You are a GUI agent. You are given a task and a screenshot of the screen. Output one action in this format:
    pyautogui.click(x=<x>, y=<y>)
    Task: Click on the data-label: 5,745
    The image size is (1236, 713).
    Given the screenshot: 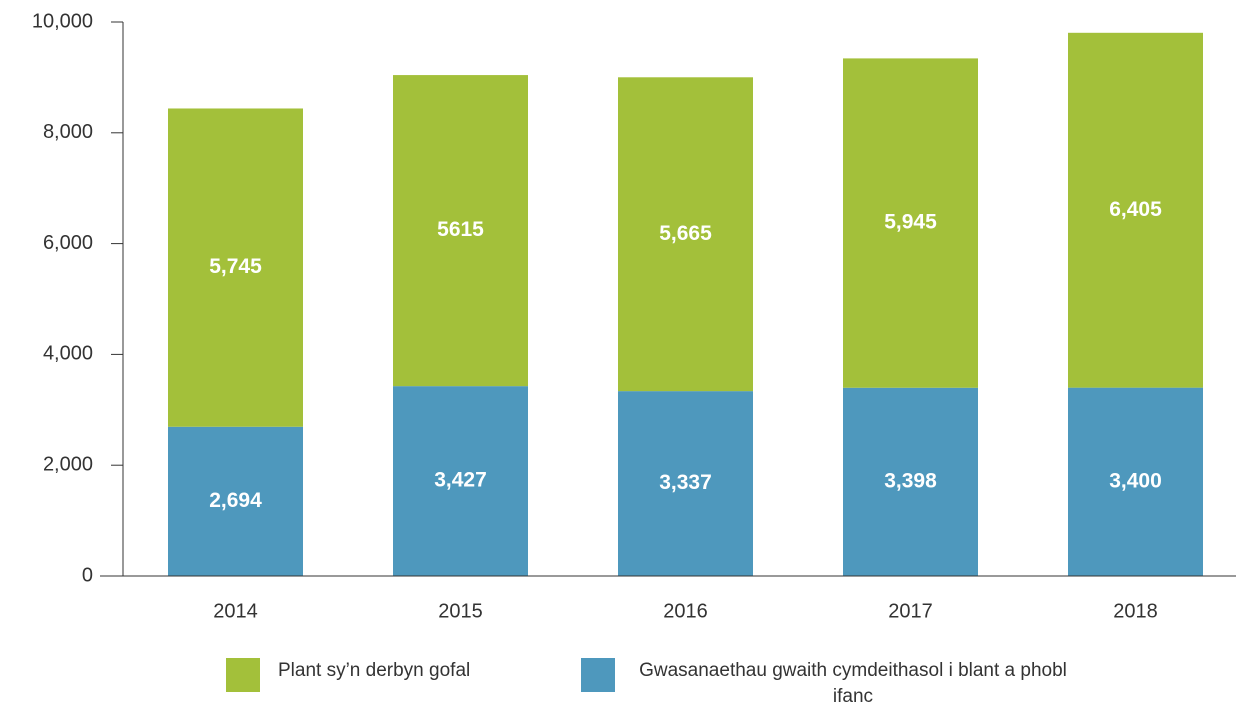 What is the action you would take?
    pyautogui.click(x=235, y=266)
    